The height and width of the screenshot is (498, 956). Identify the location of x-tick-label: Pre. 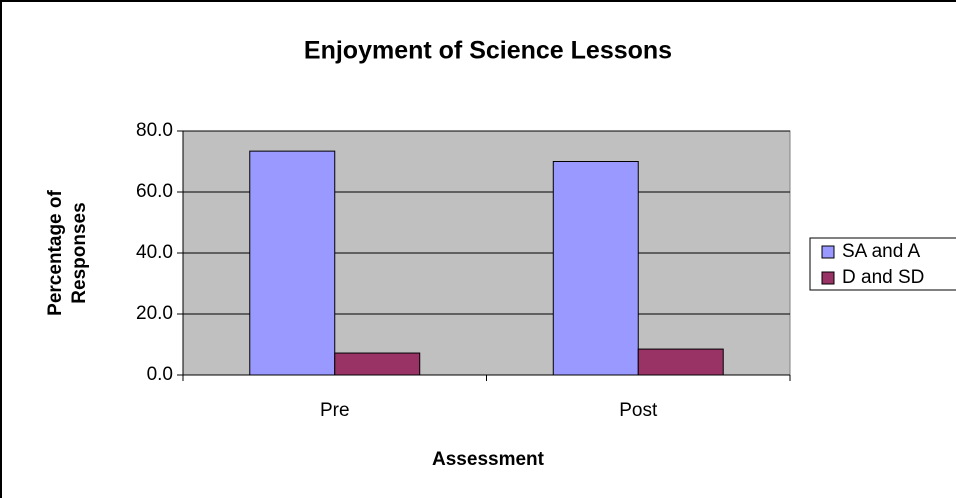
(335, 410).